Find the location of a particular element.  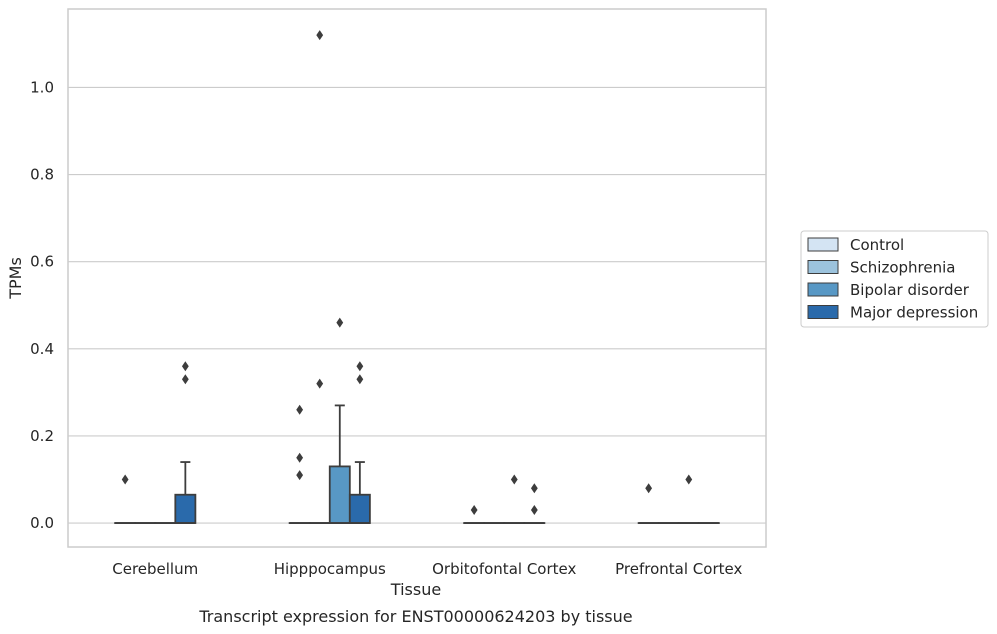

y-tick-label: 0.6 is located at coordinates (42, 262).